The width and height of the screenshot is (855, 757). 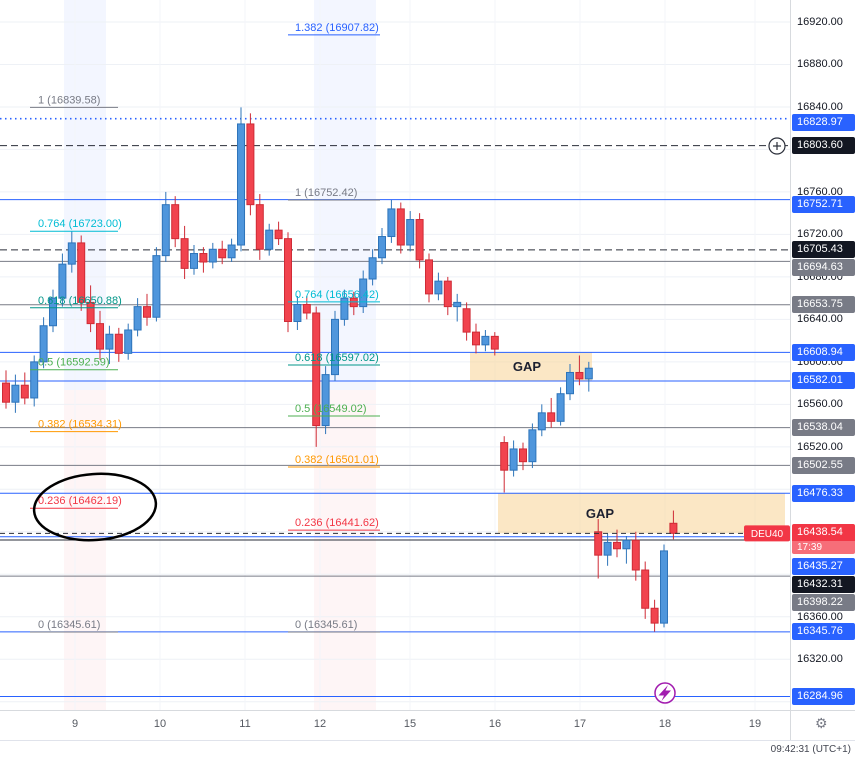 I want to click on time-axis-label: 16, so click(x=495, y=724).